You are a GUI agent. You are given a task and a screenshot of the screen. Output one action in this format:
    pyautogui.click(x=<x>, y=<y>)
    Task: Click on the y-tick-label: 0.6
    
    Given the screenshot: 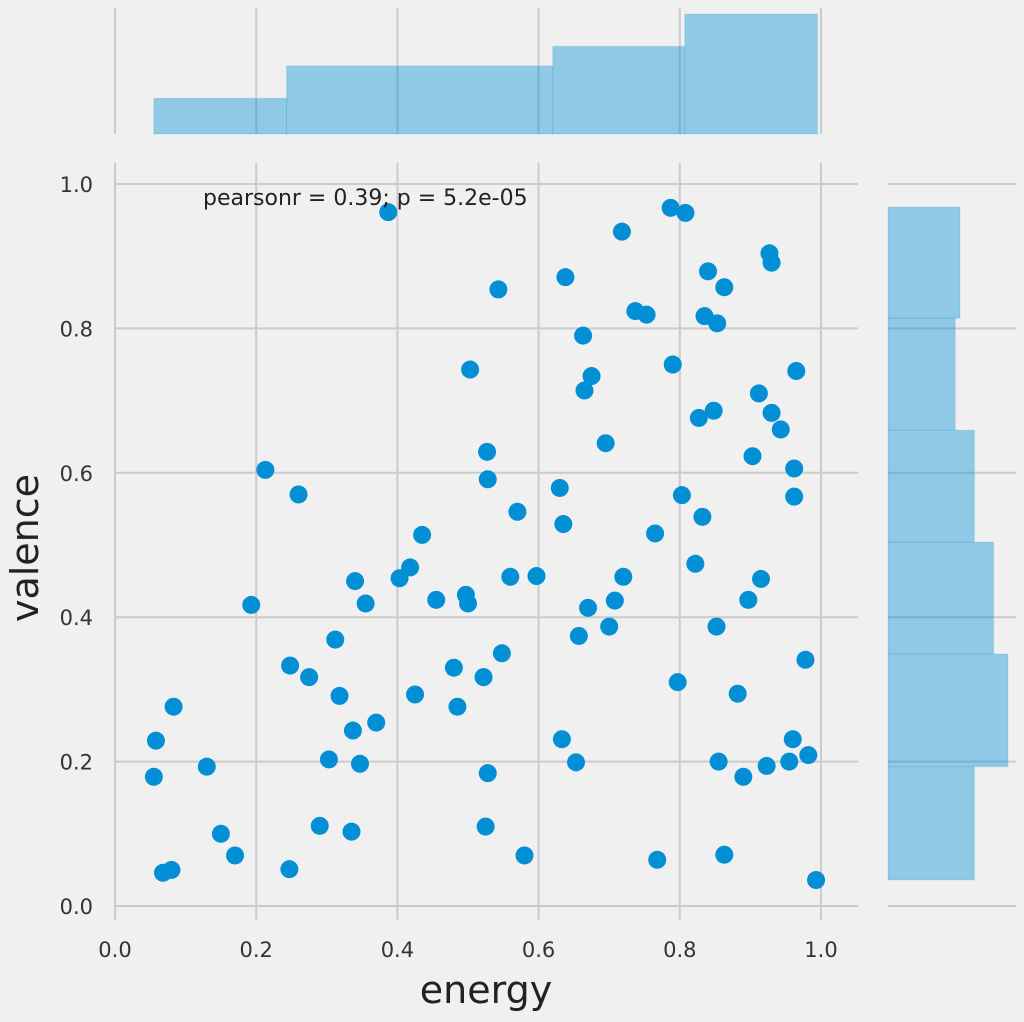 What is the action you would take?
    pyautogui.click(x=76, y=474)
    